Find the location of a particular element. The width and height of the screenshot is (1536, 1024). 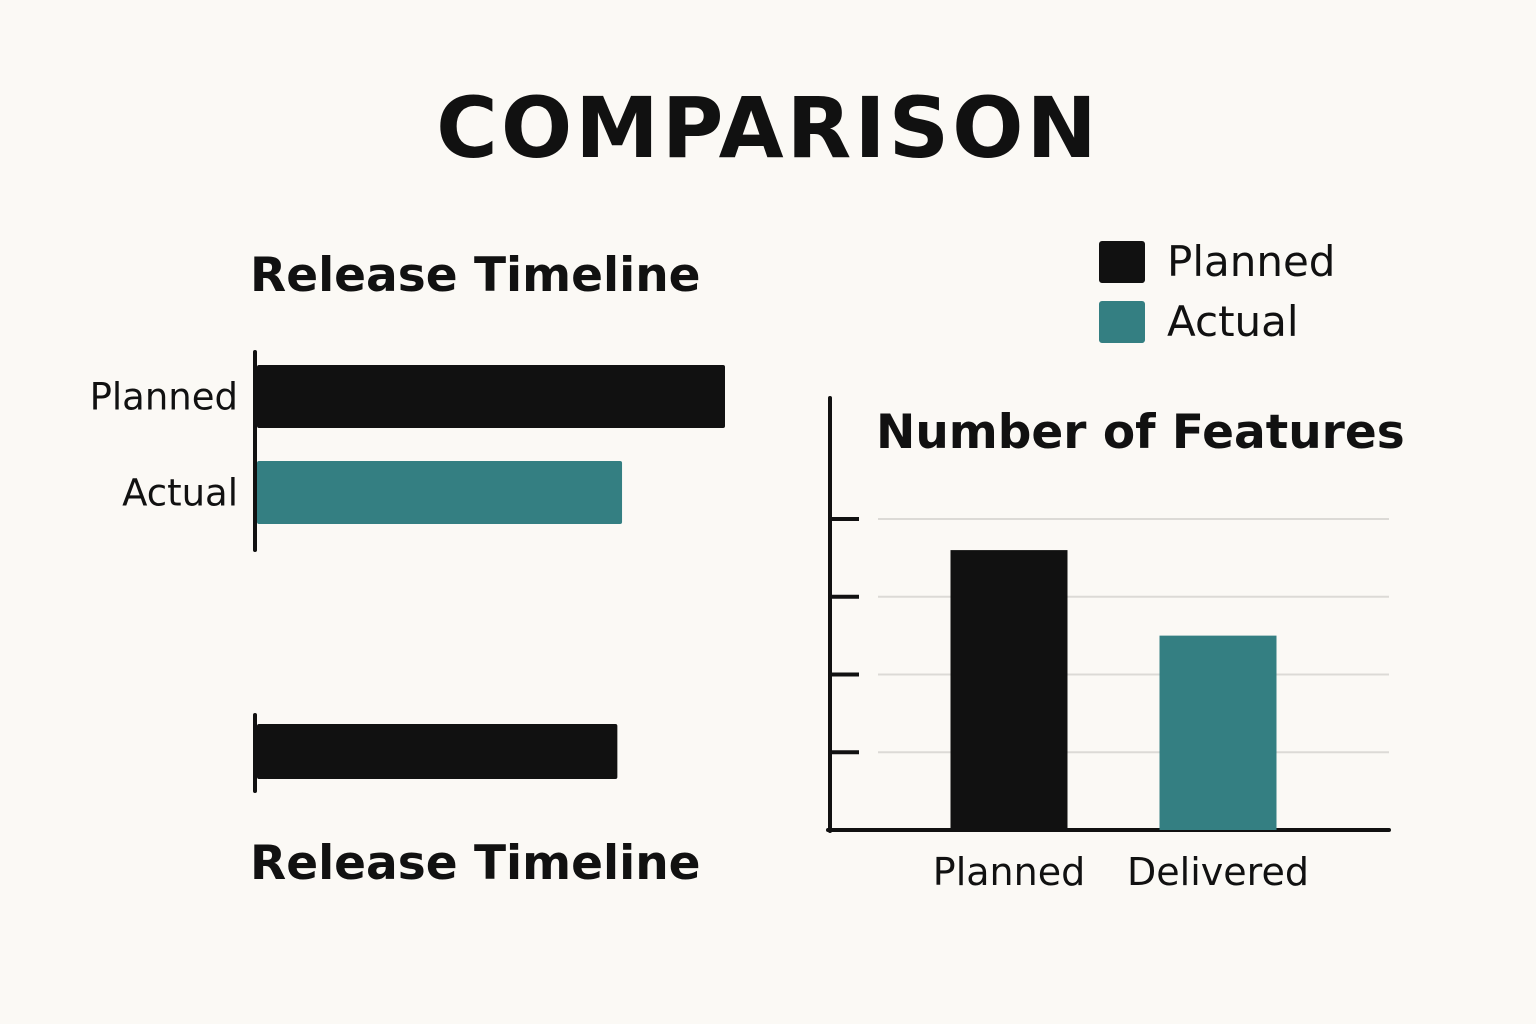

bar-delivered is located at coordinates (1218, 732).